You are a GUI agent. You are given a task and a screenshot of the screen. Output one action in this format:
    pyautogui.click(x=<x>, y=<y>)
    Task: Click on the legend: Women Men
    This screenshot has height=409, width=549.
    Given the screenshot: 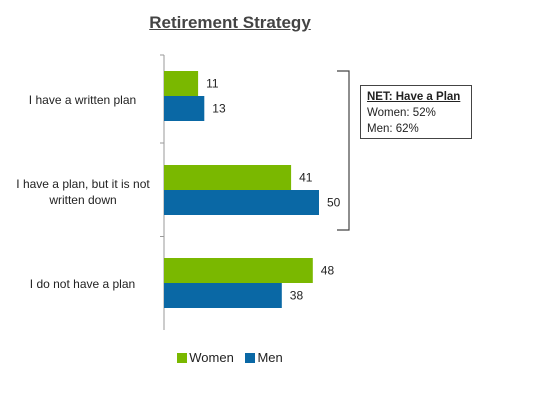 What is the action you would take?
    pyautogui.click(x=230, y=357)
    